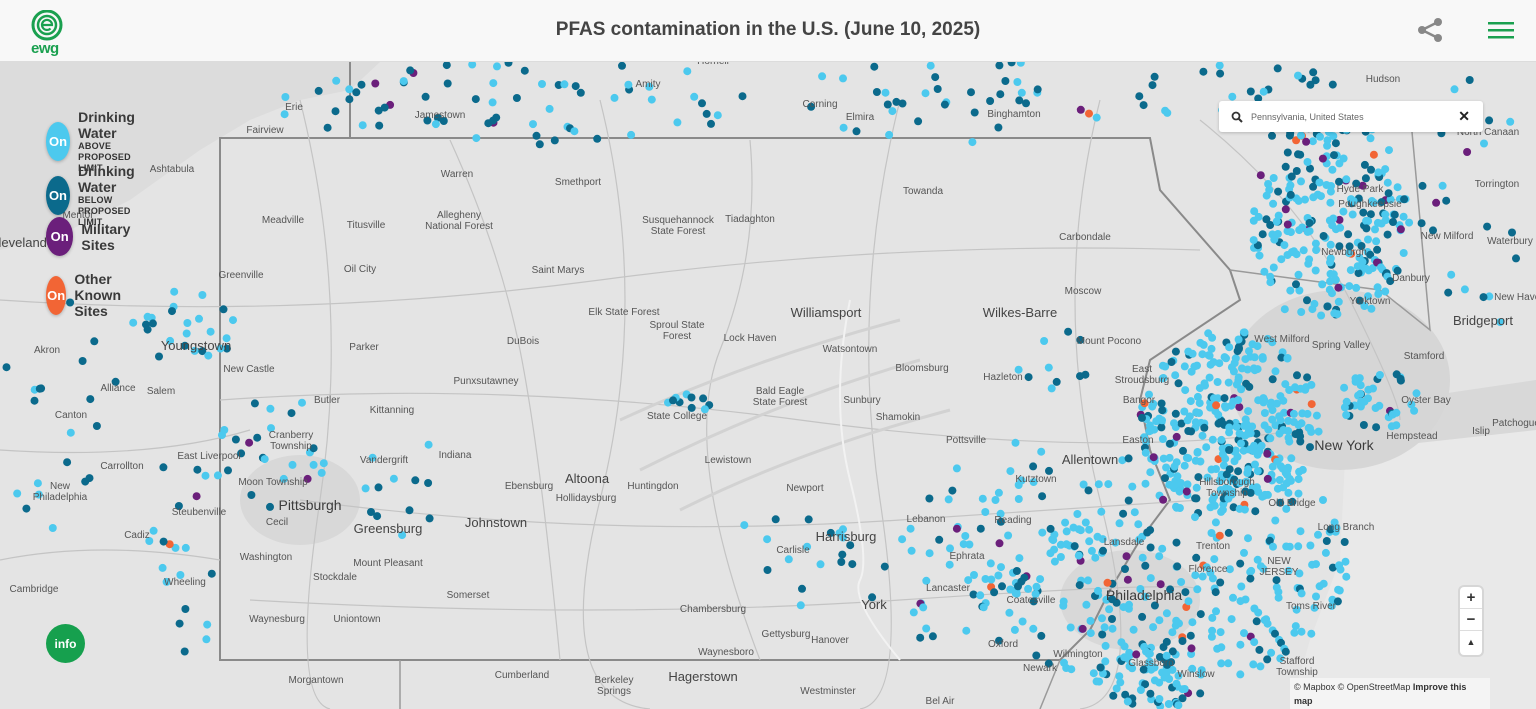 This screenshot has height=709, width=1536. What do you see at coordinates (1471, 598) in the screenshot?
I see `zoom-in-button: +` at bounding box center [1471, 598].